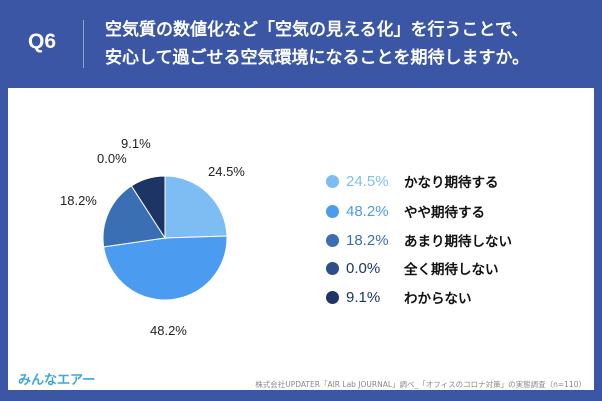  I want to click on question-number: Q6, so click(42, 41).